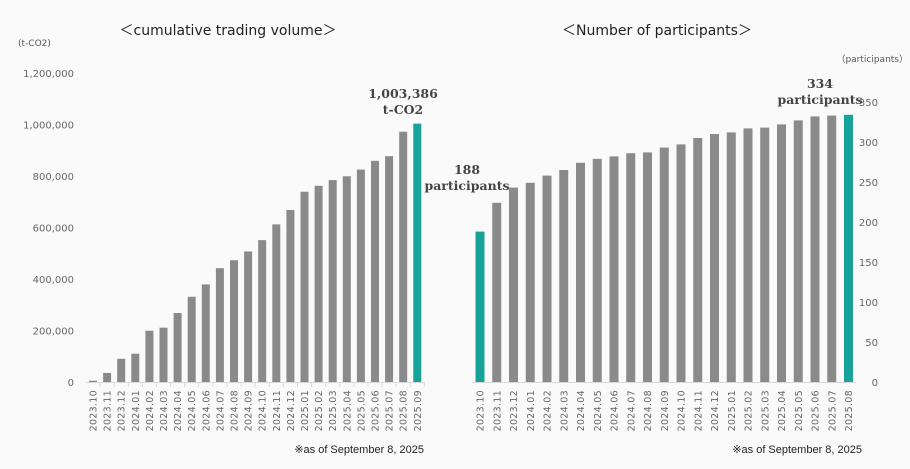 Image resolution: width=910 pixels, height=469 pixels. What do you see at coordinates (631, 410) in the screenshot?
I see `x-tick-label: 2024.07` at bounding box center [631, 410].